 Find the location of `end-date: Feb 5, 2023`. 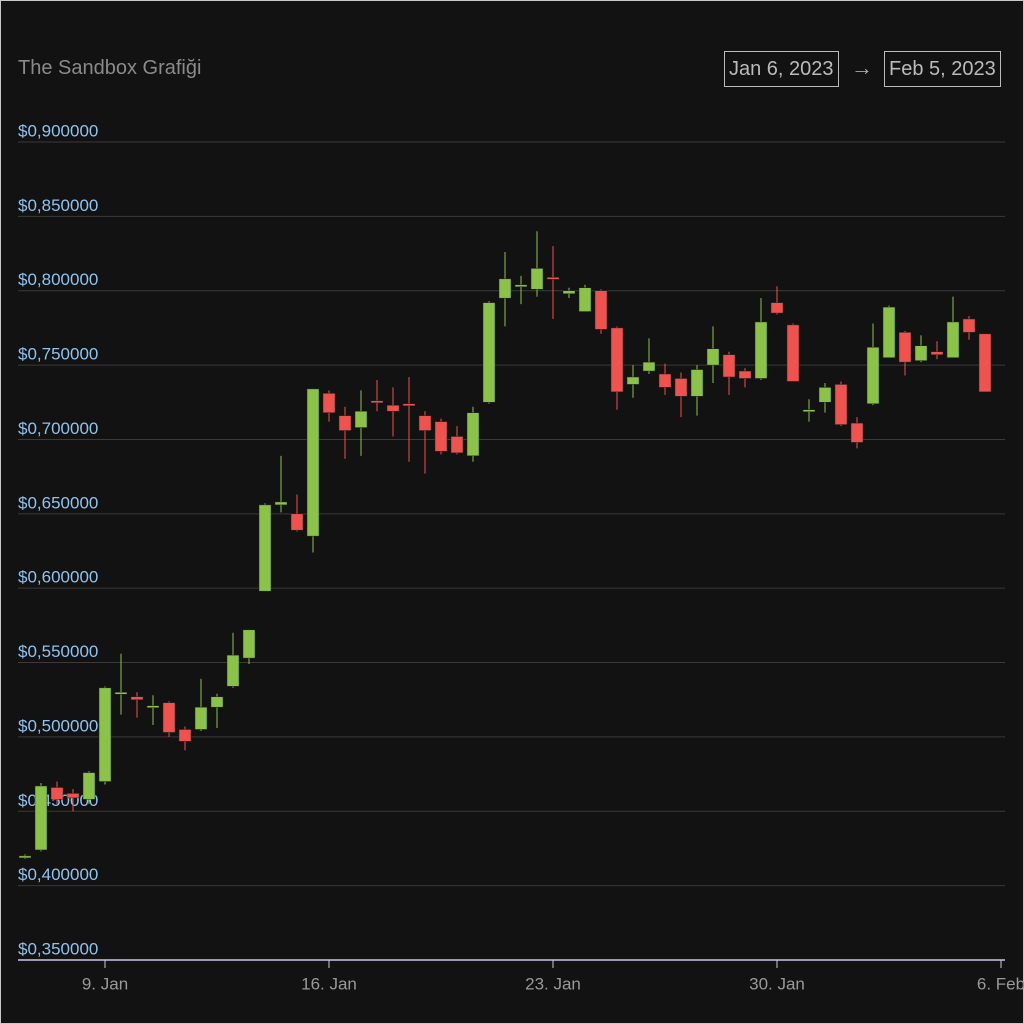

end-date: Feb 5, 2023 is located at coordinates (942, 69).